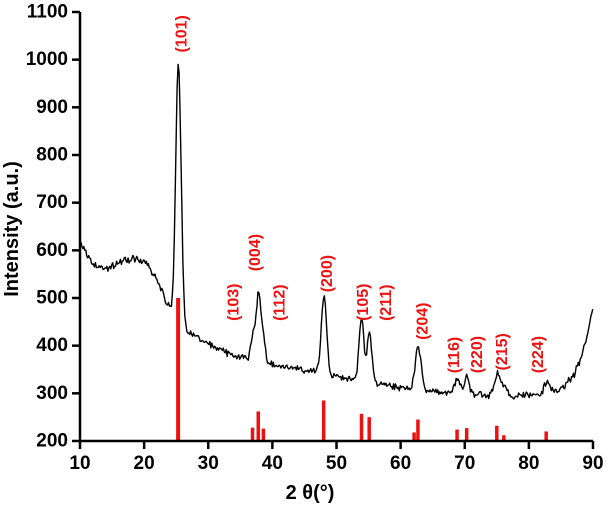 The width and height of the screenshot is (607, 517). I want to click on x-tick-label: 40, so click(272, 463).